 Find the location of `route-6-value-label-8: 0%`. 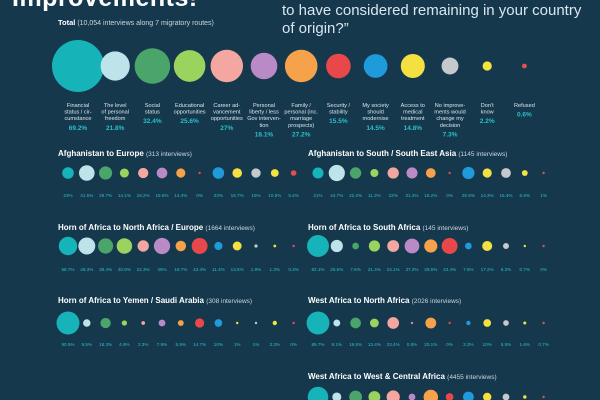

route-6-value-label-8: 0% is located at coordinates (449, 344).